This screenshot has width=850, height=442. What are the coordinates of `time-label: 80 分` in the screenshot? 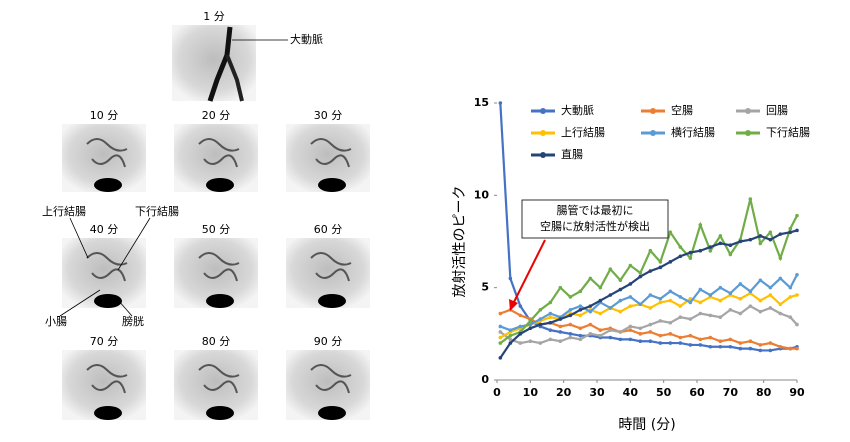 It's located at (216, 341).